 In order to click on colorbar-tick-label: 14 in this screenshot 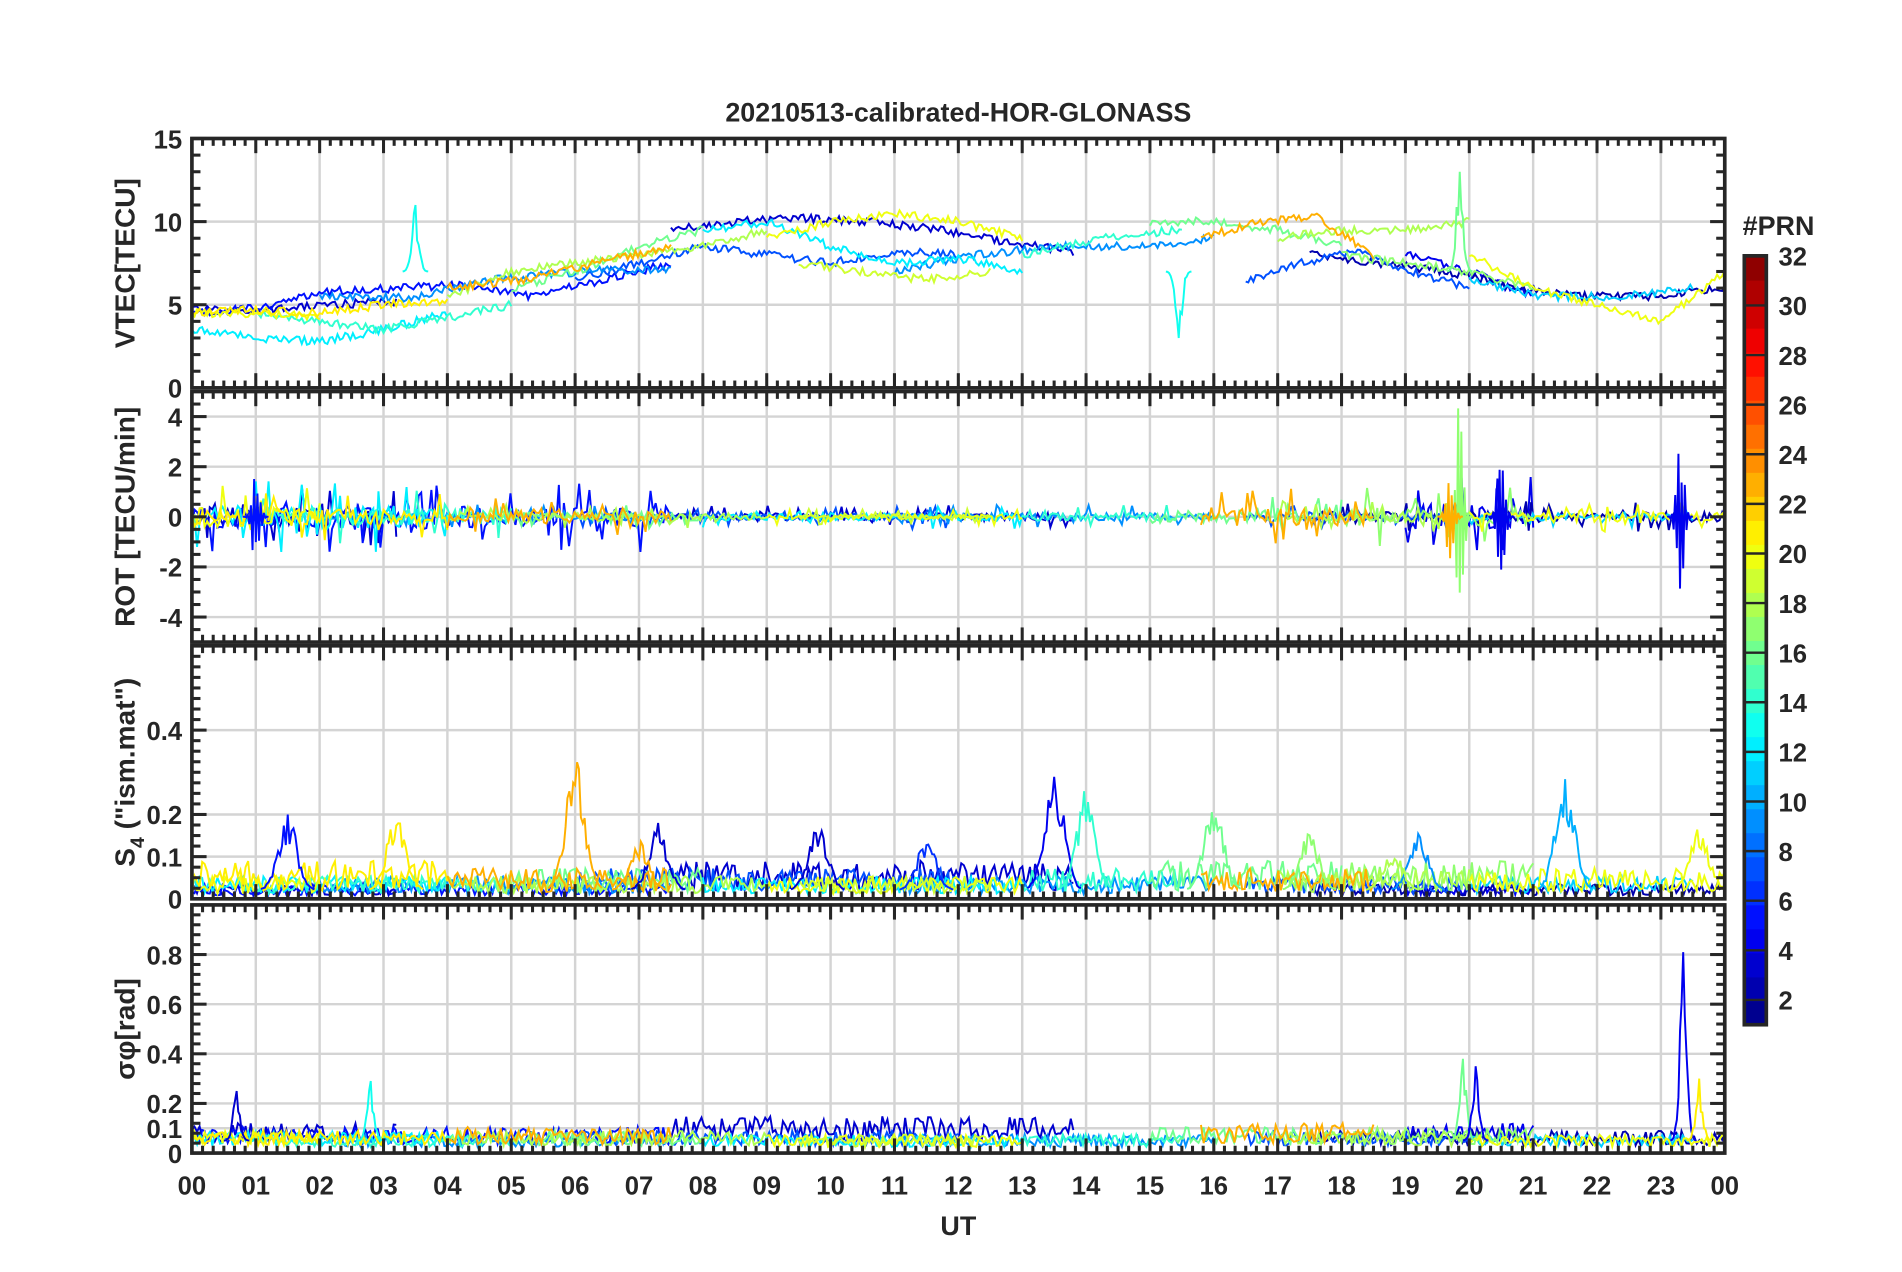, I will do `click(1793, 704)`.